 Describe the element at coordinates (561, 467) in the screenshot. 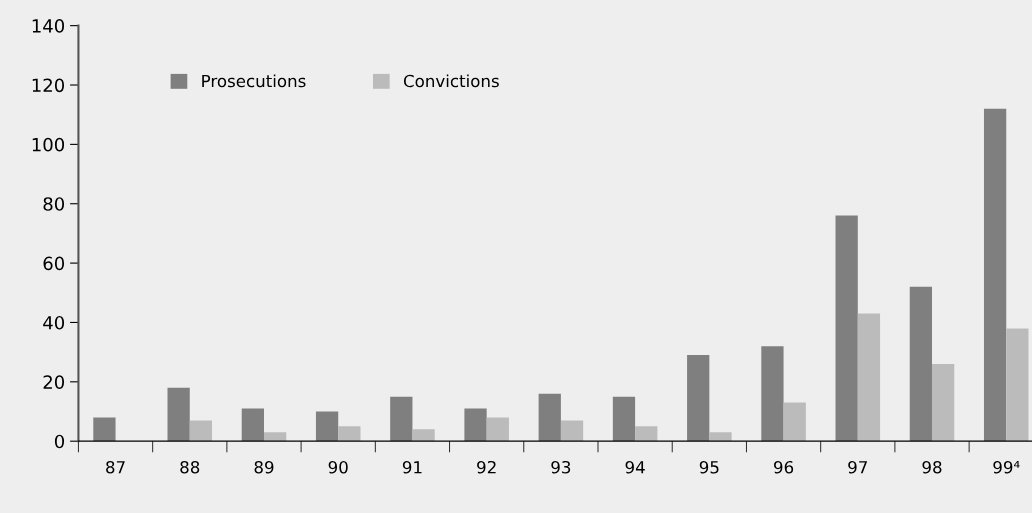

I see `x-tick-label: 93` at that location.